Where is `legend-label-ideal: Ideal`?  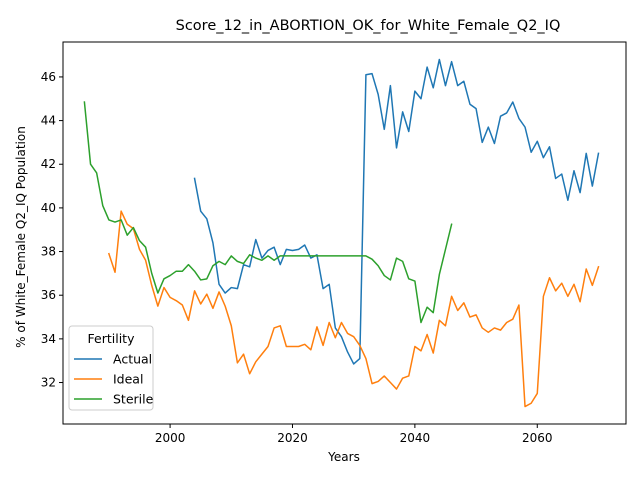
legend-label-ideal: Ideal is located at coordinates (128, 379).